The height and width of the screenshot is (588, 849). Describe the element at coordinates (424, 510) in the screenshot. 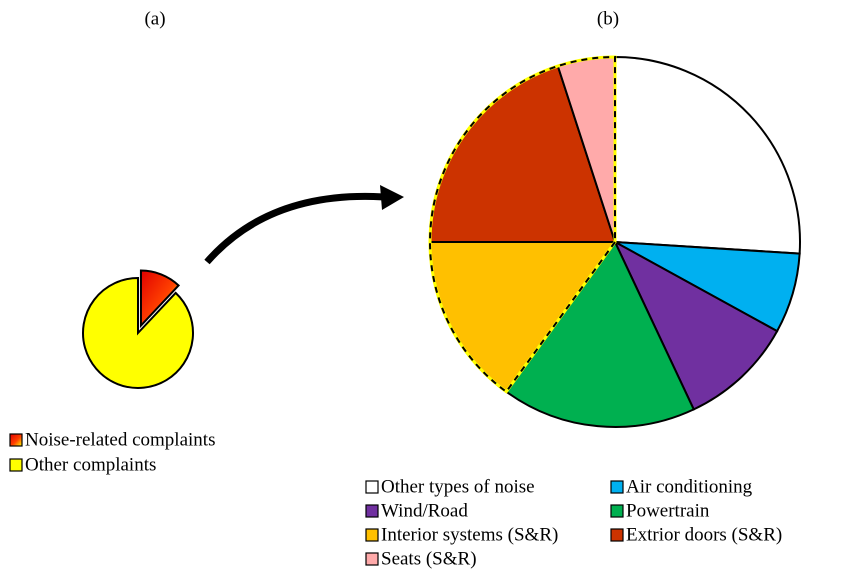

I see `legend-label: Wind/Road` at that location.